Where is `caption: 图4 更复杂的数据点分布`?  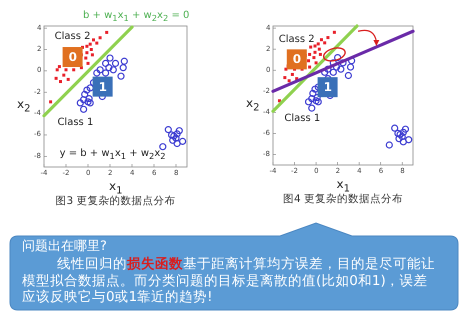
caption: 图4 更复杂的数据点分布 is located at coordinates (343, 199).